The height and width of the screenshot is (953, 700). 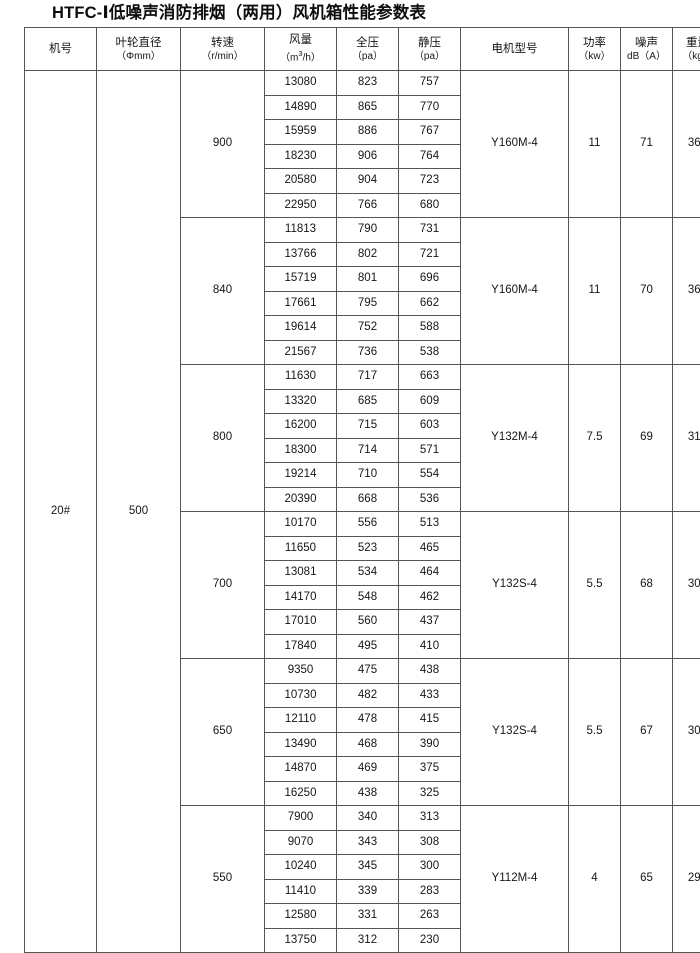 What do you see at coordinates (368, 107) in the screenshot?
I see `cell-tp: 865` at bounding box center [368, 107].